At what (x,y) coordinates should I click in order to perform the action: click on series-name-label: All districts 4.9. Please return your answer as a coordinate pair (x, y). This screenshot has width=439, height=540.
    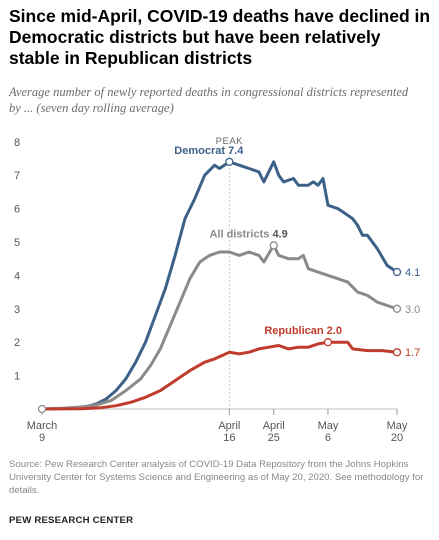
    Looking at the image, I should click on (248, 234).